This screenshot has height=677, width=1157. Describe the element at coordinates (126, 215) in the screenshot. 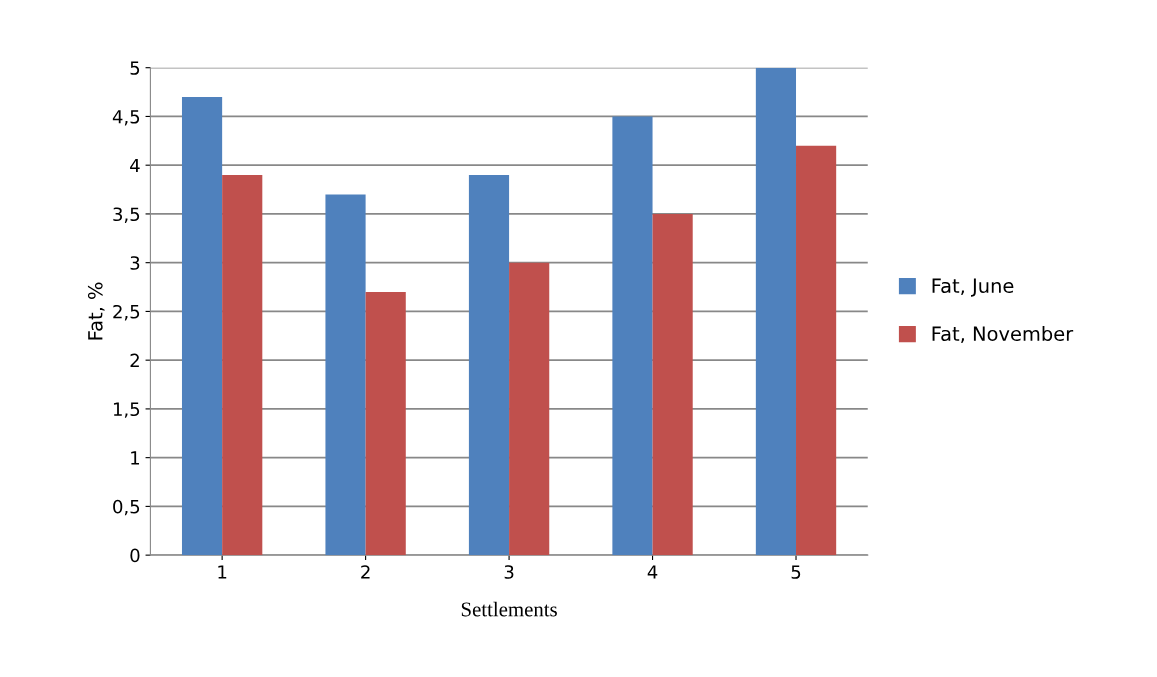

I see `y-tick-label: 3,5` at that location.